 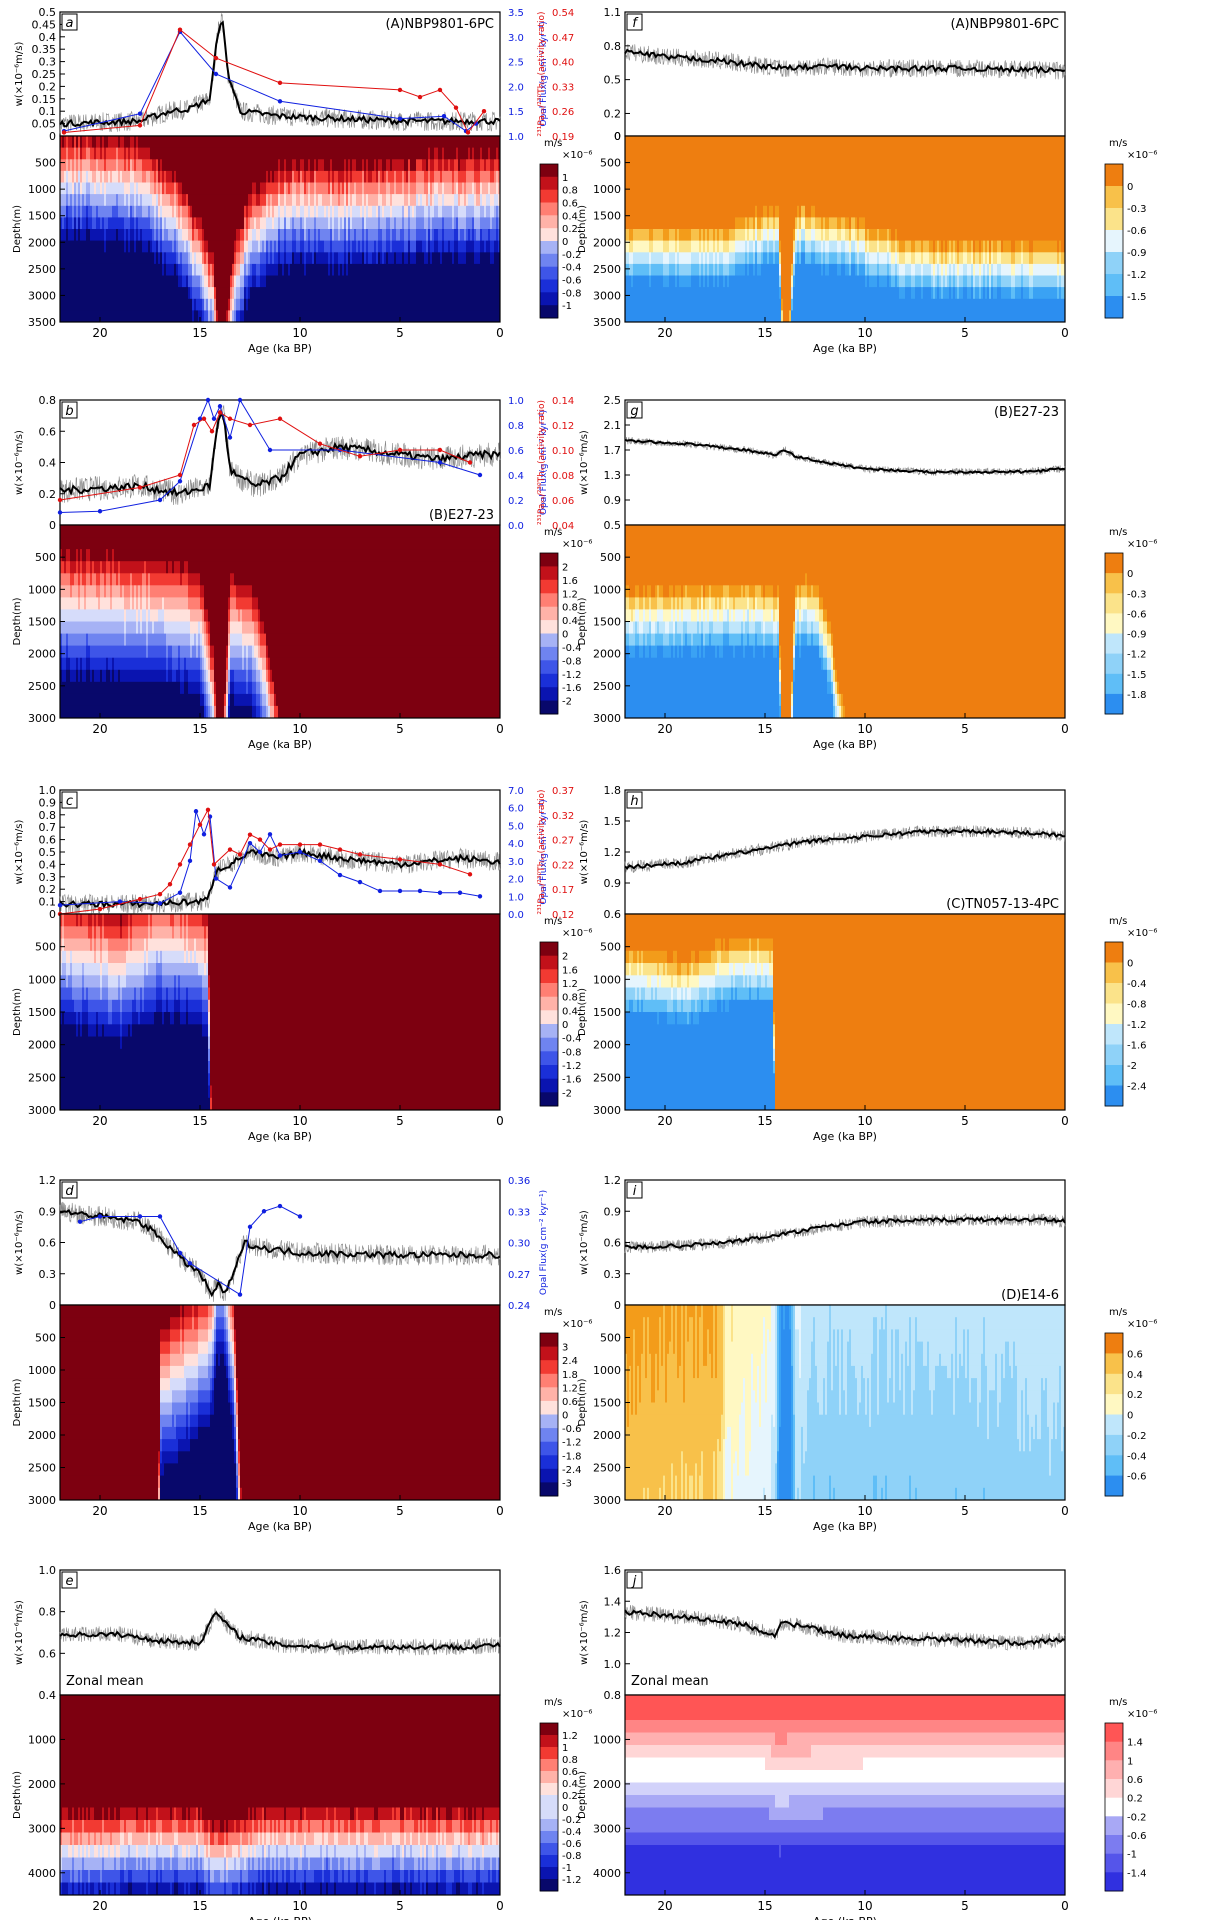 I want to click on x-tick-label: 5, so click(x=400, y=333).